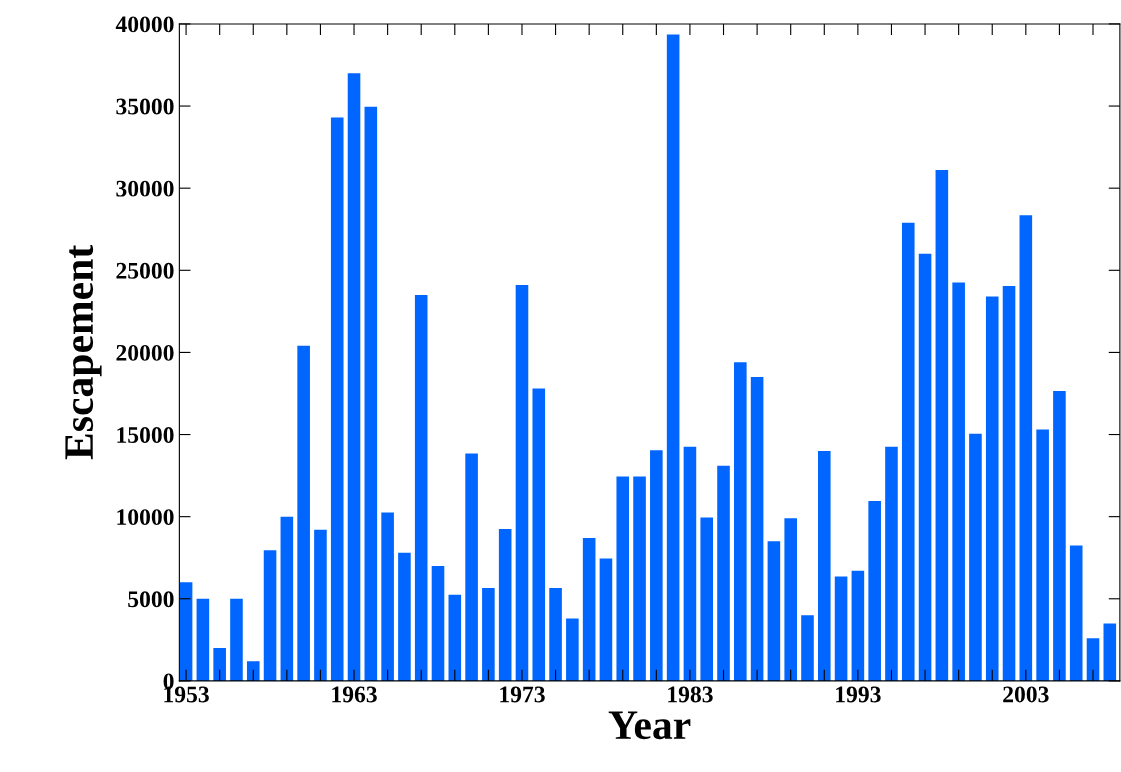 This screenshot has width=1121, height=772. Describe the element at coordinates (145, 517) in the screenshot. I see `y-tick-label: 10000` at that location.